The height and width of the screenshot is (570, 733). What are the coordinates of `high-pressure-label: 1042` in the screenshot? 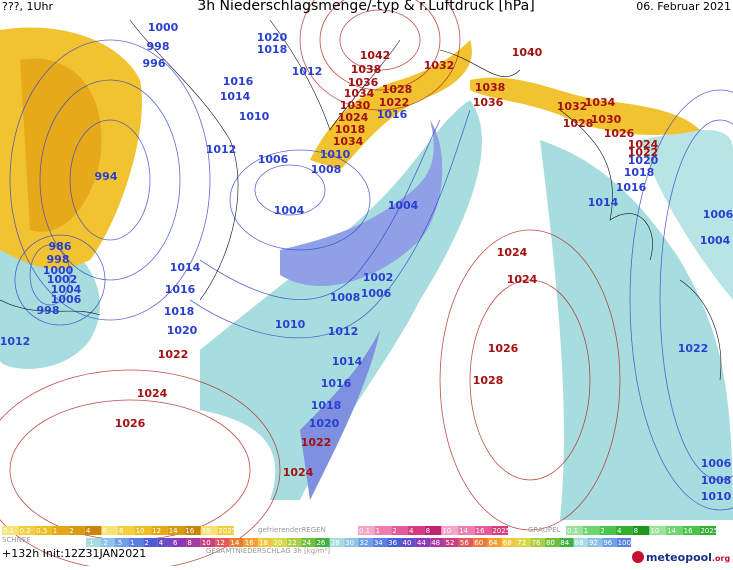 It's located at (375, 55).